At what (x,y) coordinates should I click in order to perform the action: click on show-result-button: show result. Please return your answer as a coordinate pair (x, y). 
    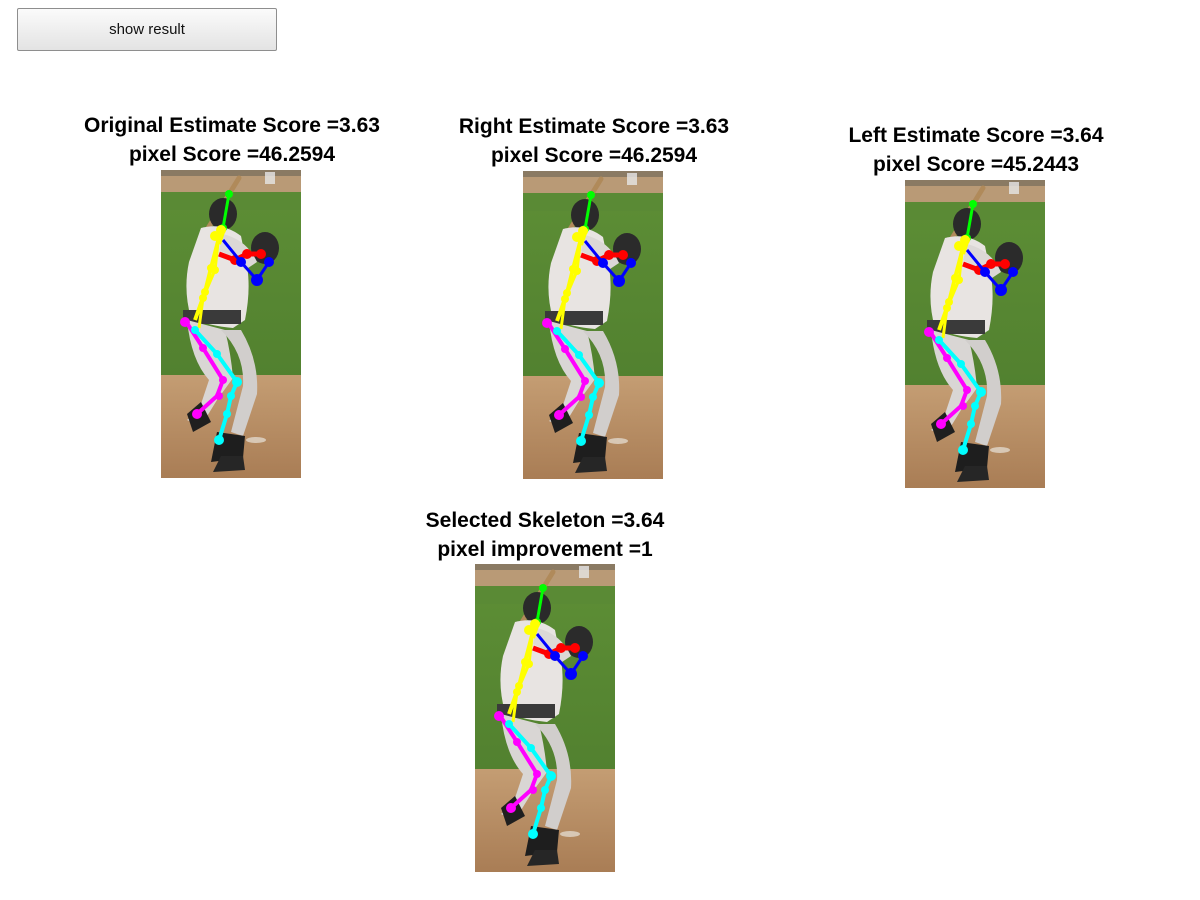
    Looking at the image, I should click on (147, 29).